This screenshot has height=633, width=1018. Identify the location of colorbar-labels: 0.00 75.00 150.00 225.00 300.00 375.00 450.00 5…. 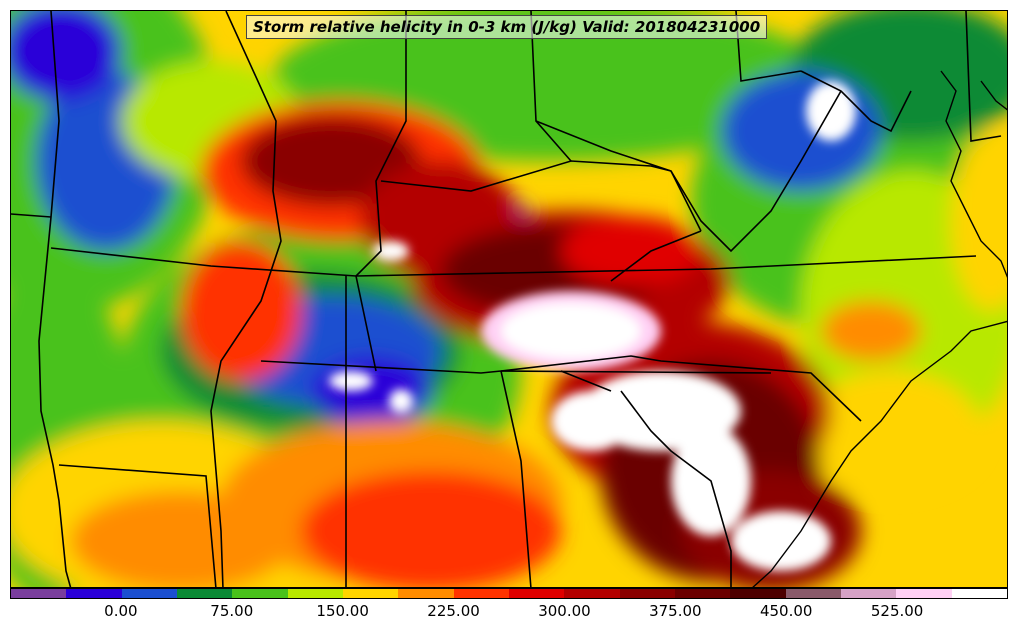
(509, 613).